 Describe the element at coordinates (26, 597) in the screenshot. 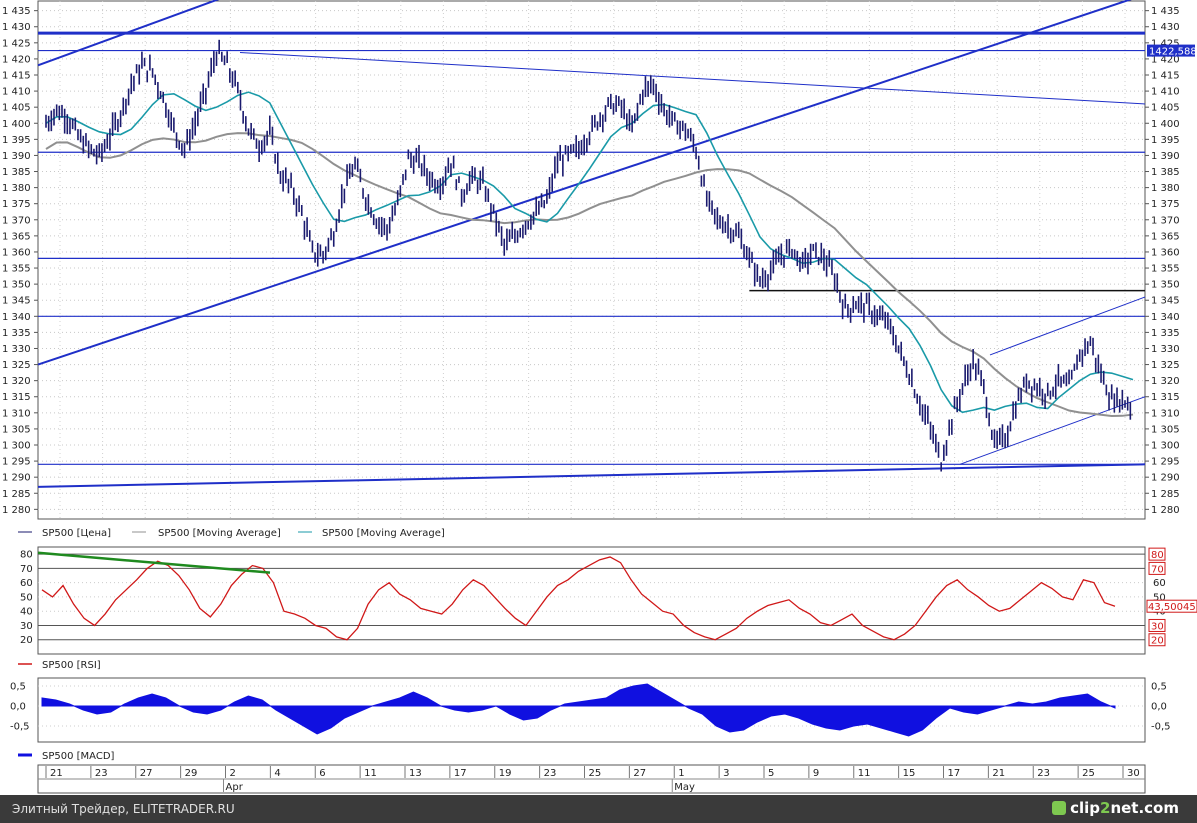

I see `rsi-tick-label: 50` at that location.